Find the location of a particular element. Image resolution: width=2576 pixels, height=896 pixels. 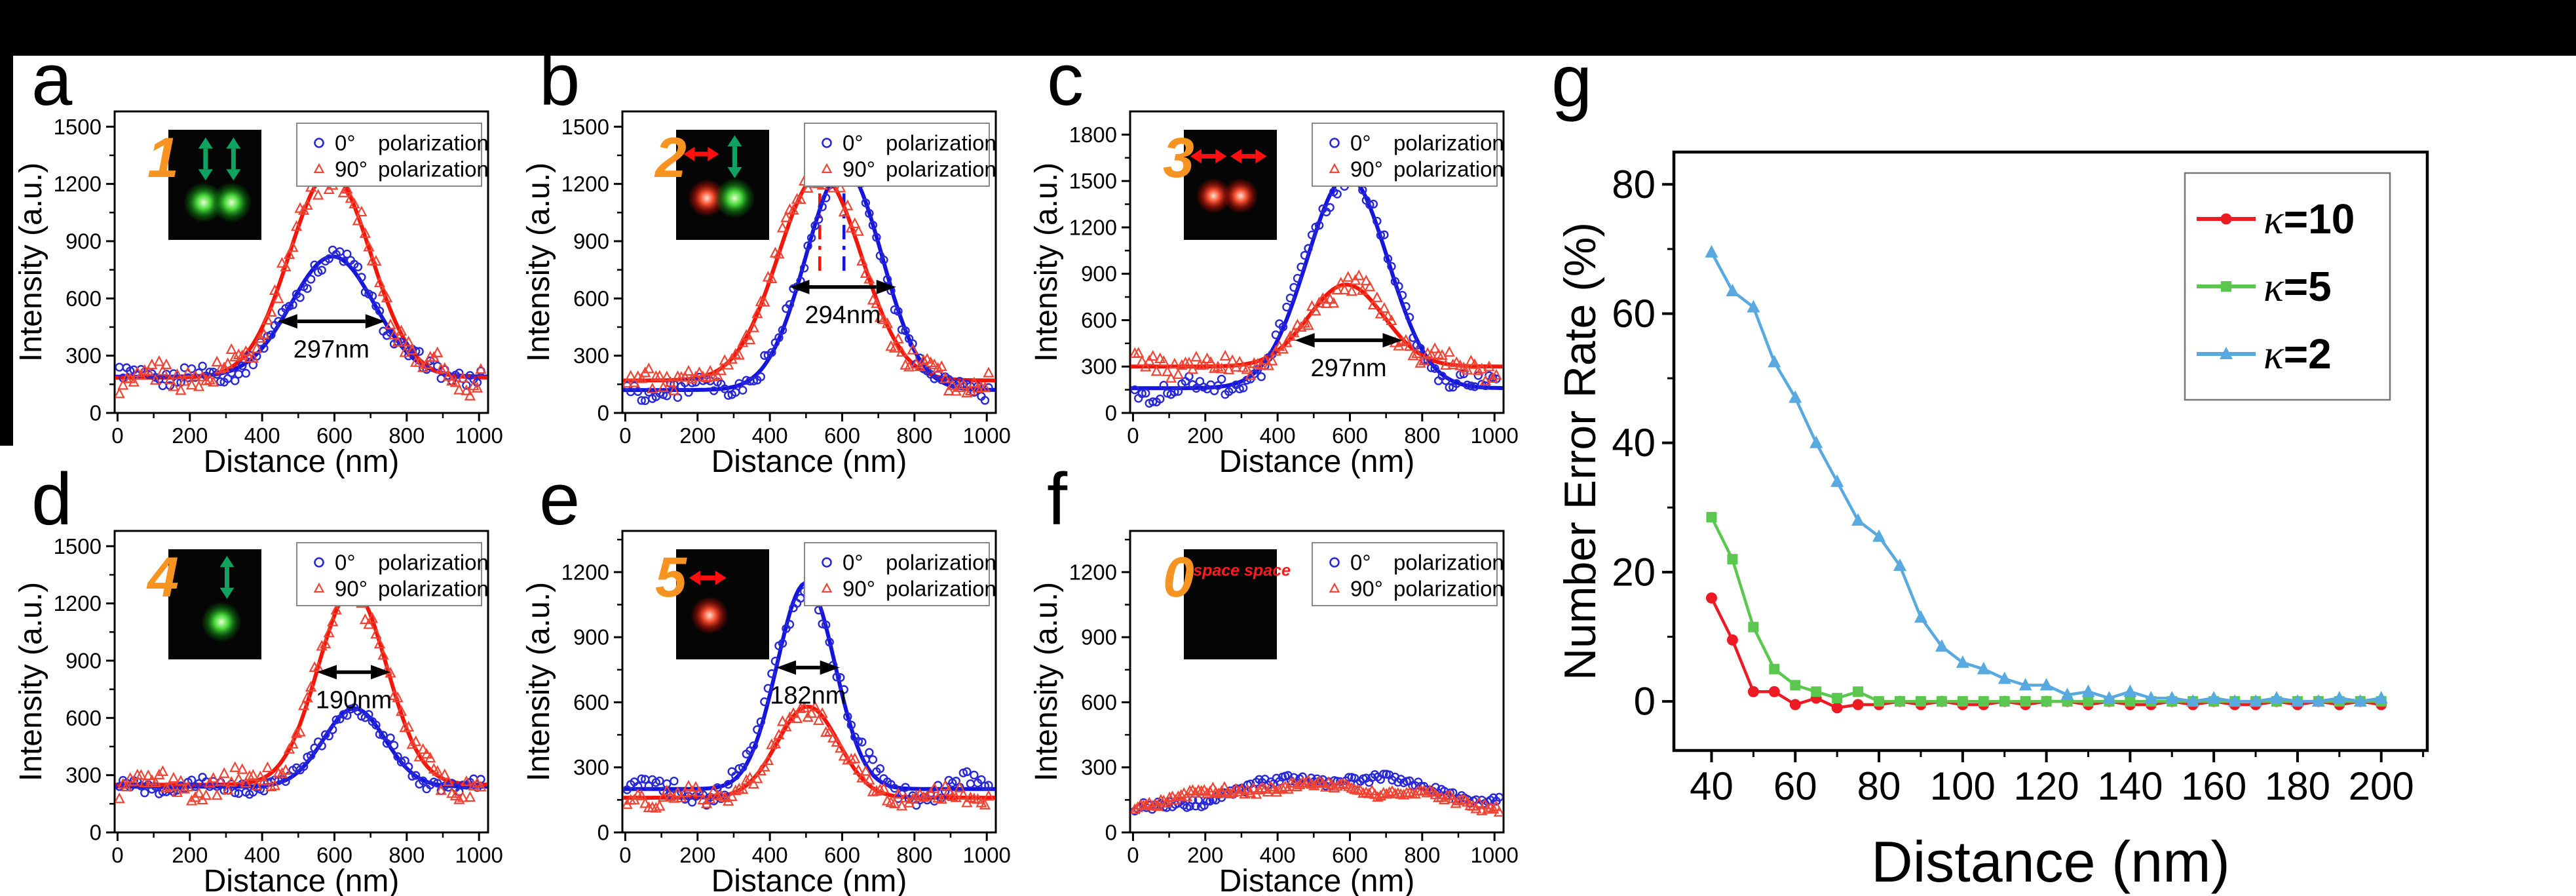

y-tick-label: 300 is located at coordinates (591, 767).